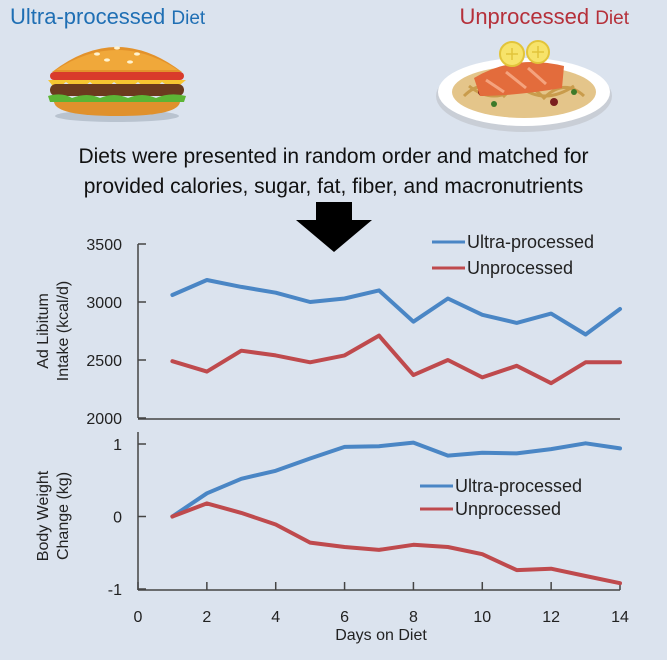  What do you see at coordinates (104, 361) in the screenshot?
I see `intake-ytick-label: 2500` at bounding box center [104, 361].